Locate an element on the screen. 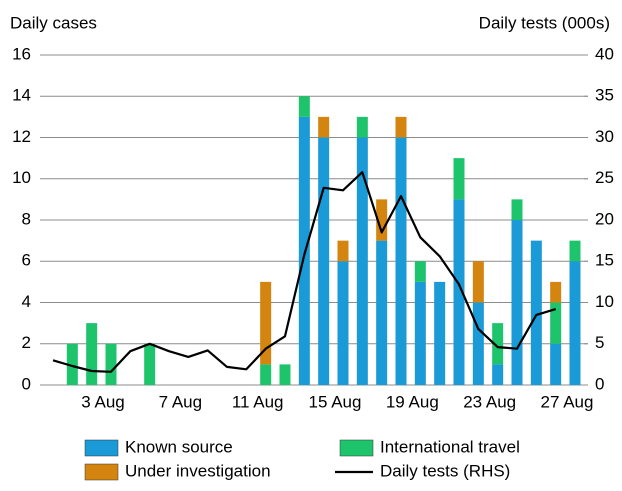  y-axis-label: Daily cases is located at coordinates (53, 22).